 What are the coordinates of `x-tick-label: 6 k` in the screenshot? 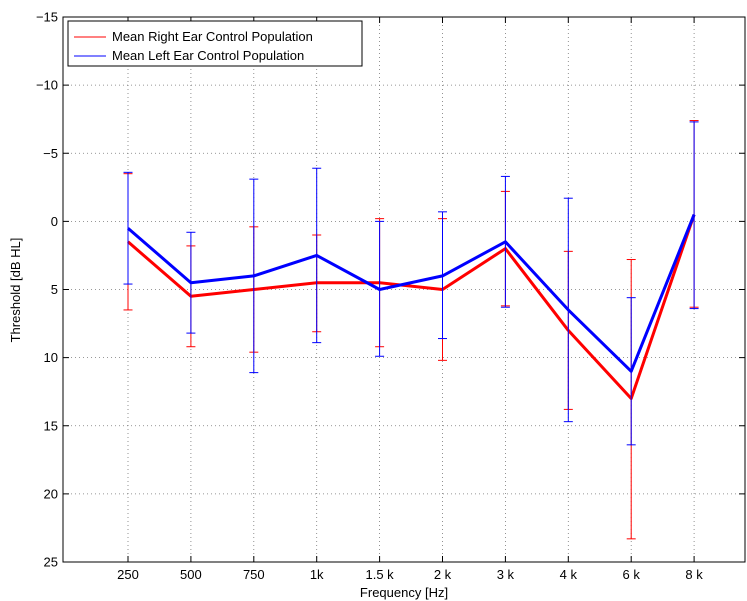 It's located at (632, 574).